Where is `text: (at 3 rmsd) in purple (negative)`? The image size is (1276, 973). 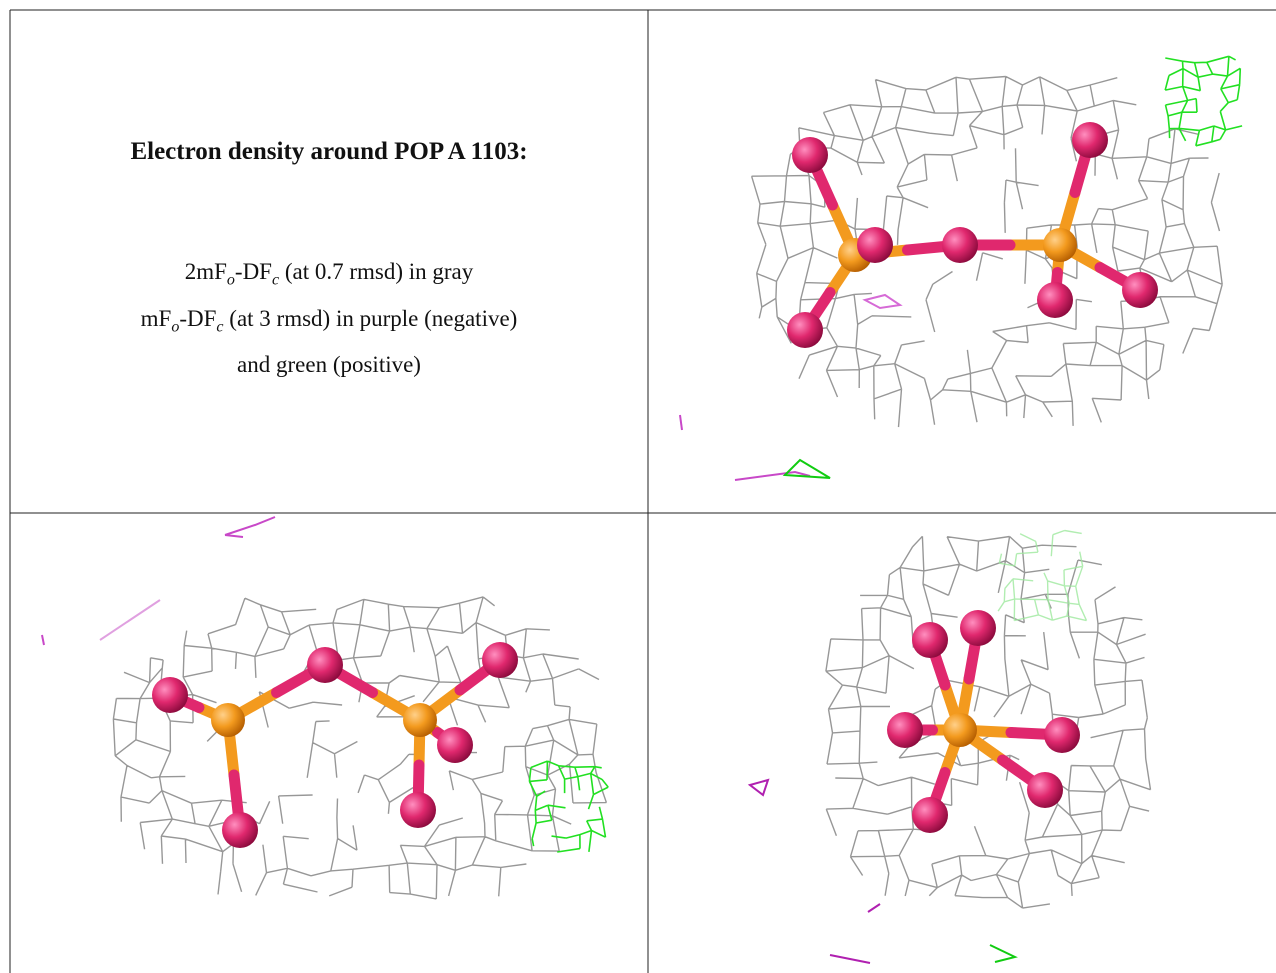 text: (at 3 rmsd) in purple (negative) is located at coordinates (370, 318).